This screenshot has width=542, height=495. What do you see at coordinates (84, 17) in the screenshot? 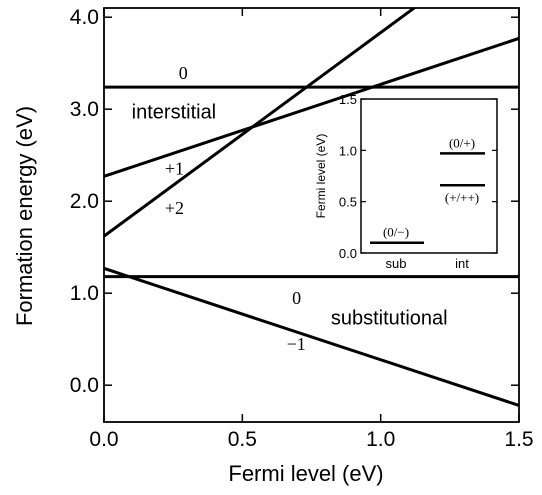
I see `y-tick-label: 4.0` at bounding box center [84, 17].